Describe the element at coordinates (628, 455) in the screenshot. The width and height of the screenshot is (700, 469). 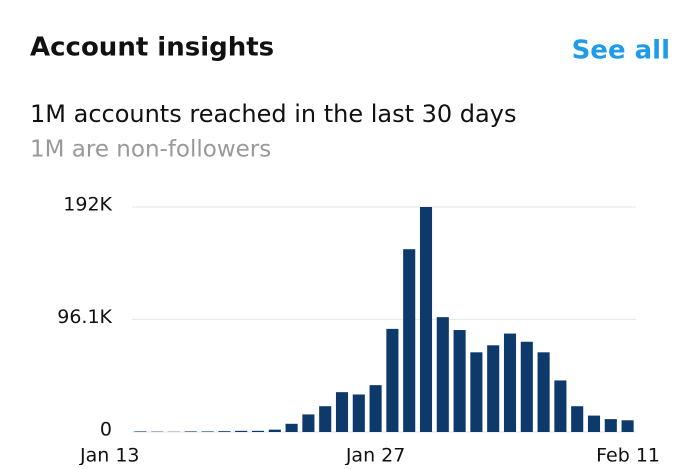
I see `x-tick-label: Feb 11` at that location.